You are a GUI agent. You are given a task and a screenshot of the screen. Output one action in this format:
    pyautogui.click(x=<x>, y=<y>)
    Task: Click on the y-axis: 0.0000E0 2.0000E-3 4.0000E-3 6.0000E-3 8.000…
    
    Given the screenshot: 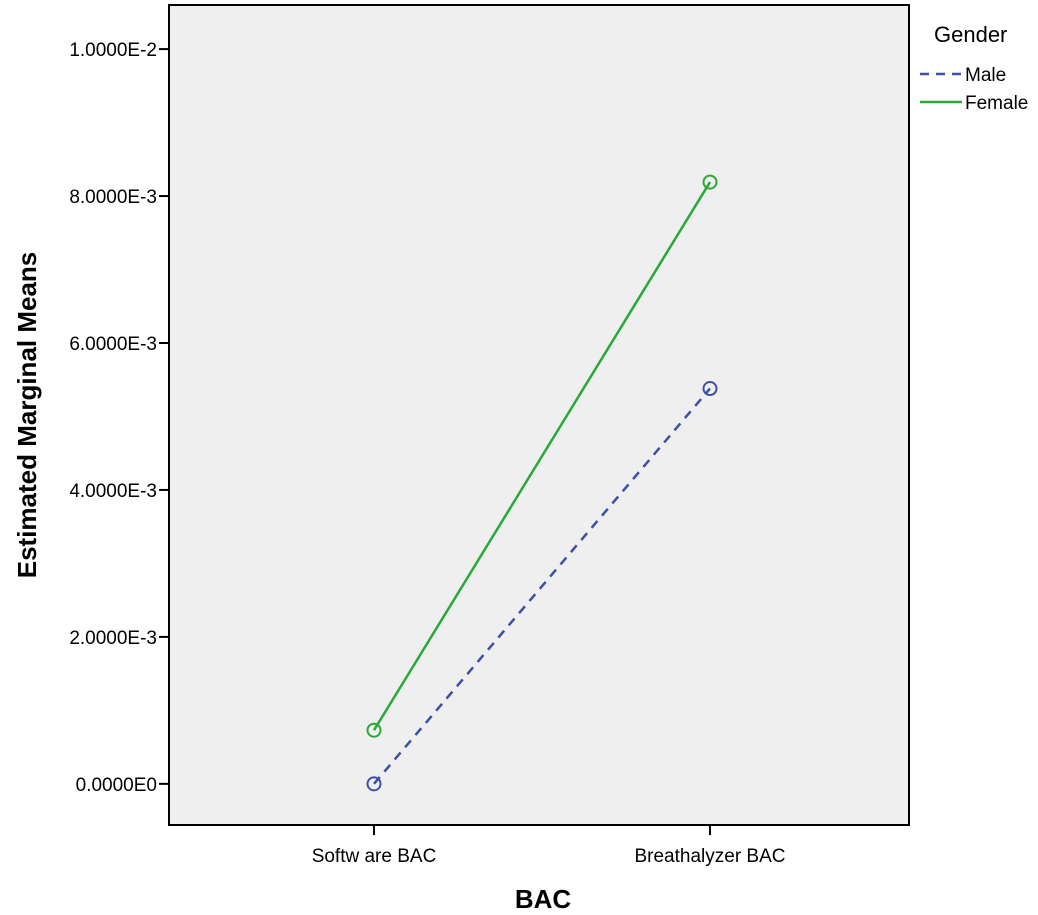 What is the action you would take?
    pyautogui.click(x=119, y=418)
    